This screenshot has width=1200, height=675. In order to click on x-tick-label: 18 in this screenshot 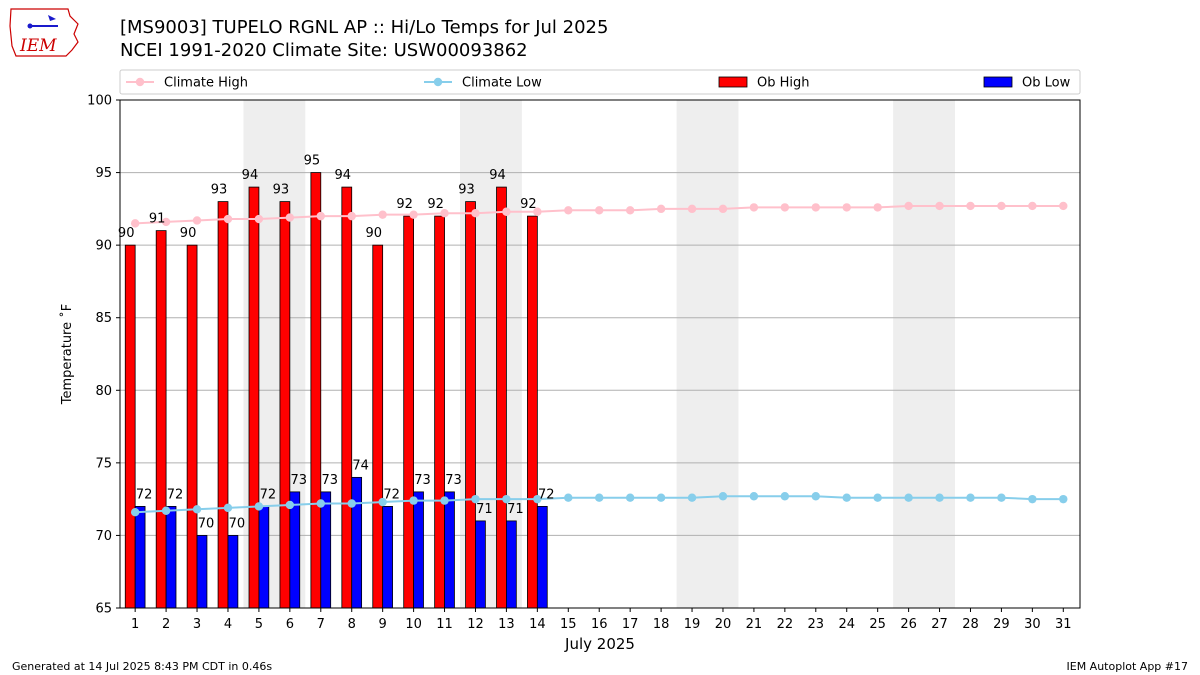, I will do `click(661, 624)`.